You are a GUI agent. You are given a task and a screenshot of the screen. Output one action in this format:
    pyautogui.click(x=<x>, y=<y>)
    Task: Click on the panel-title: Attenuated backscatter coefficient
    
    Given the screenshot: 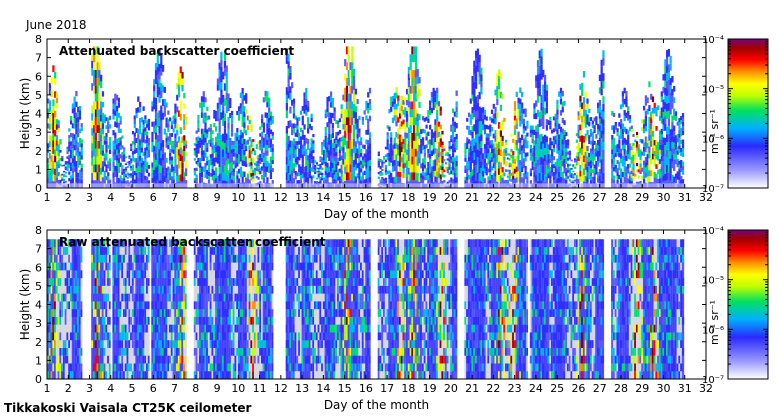 What is the action you would take?
    pyautogui.click(x=176, y=51)
    